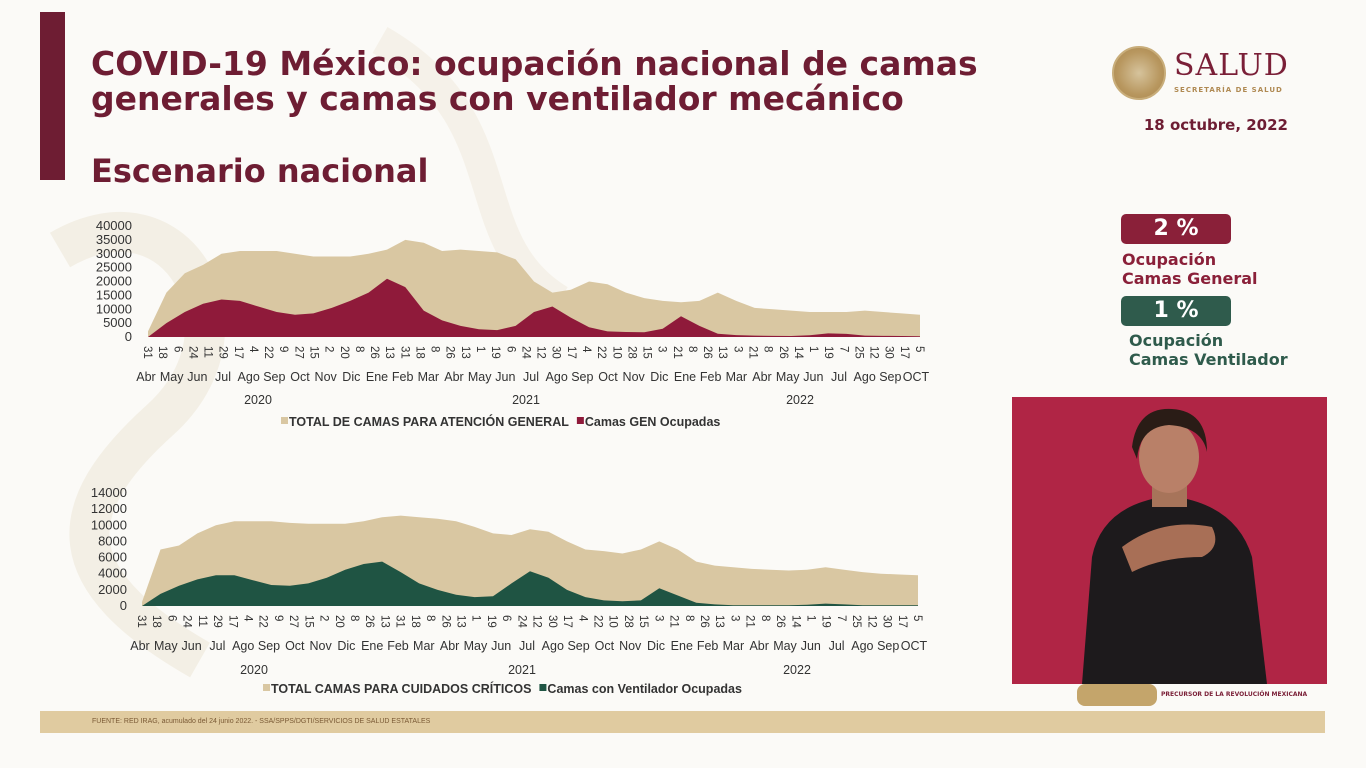 The image size is (1366, 768). What do you see at coordinates (480, 377) in the screenshot?
I see `x-month-label: May` at bounding box center [480, 377].